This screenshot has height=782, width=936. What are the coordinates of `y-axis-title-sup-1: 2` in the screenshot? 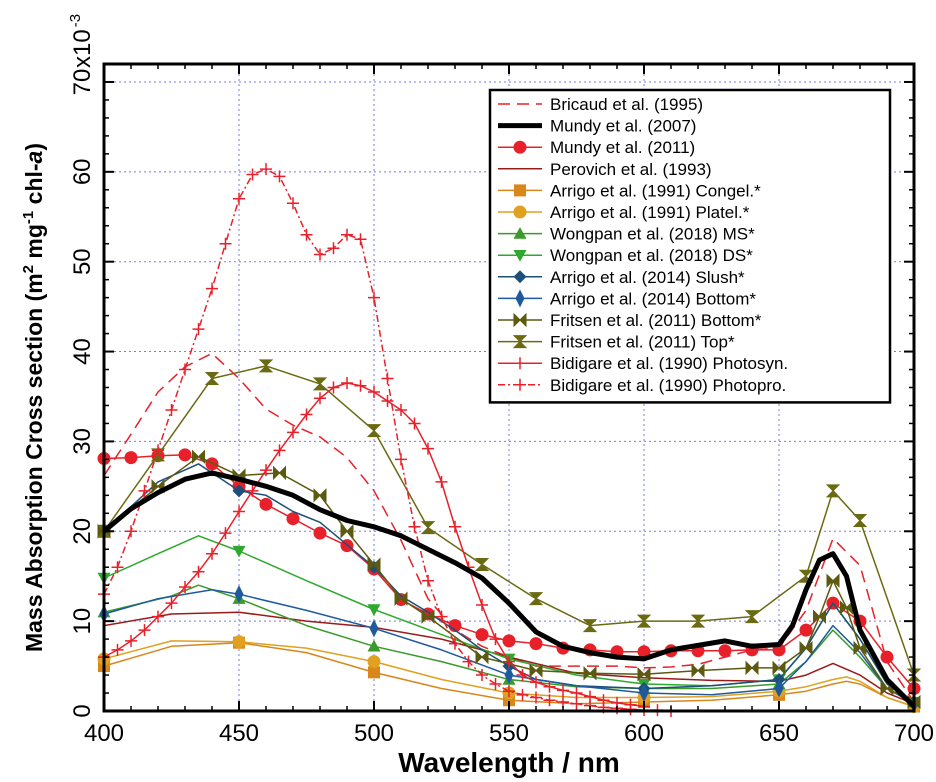 It's located at (28, 269).